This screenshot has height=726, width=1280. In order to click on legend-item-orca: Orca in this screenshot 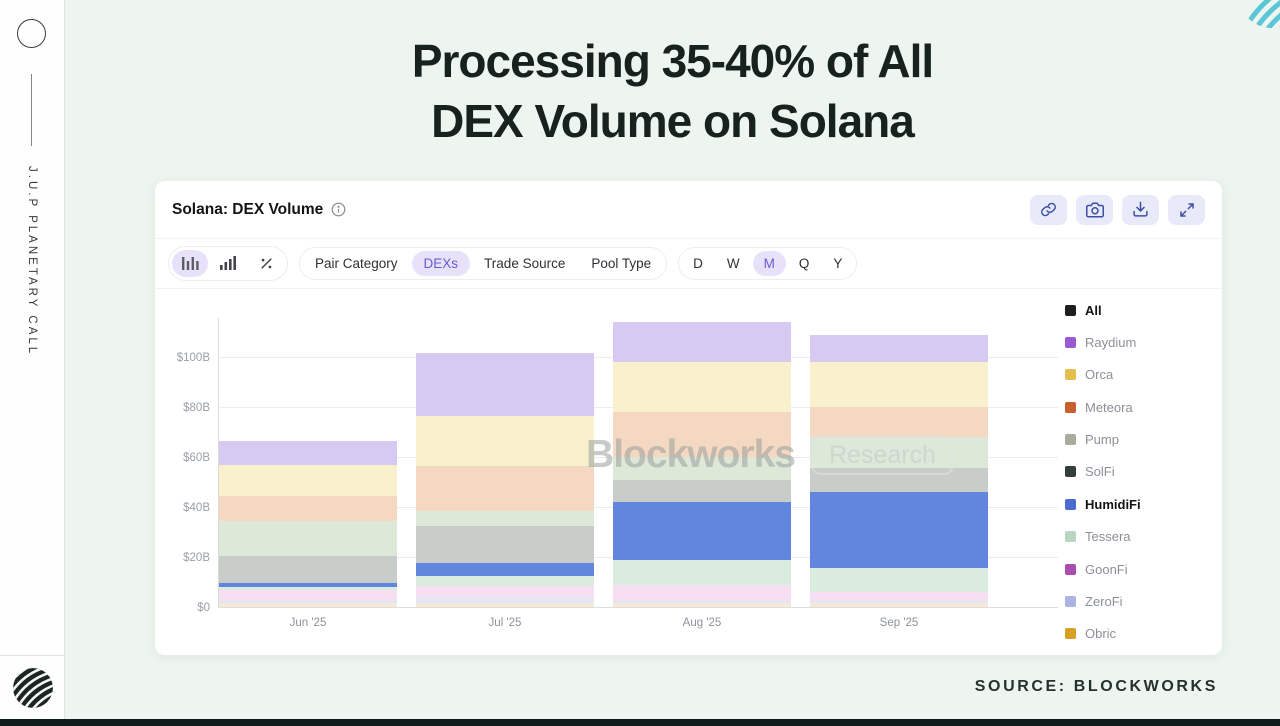, I will do `click(1140, 375)`.